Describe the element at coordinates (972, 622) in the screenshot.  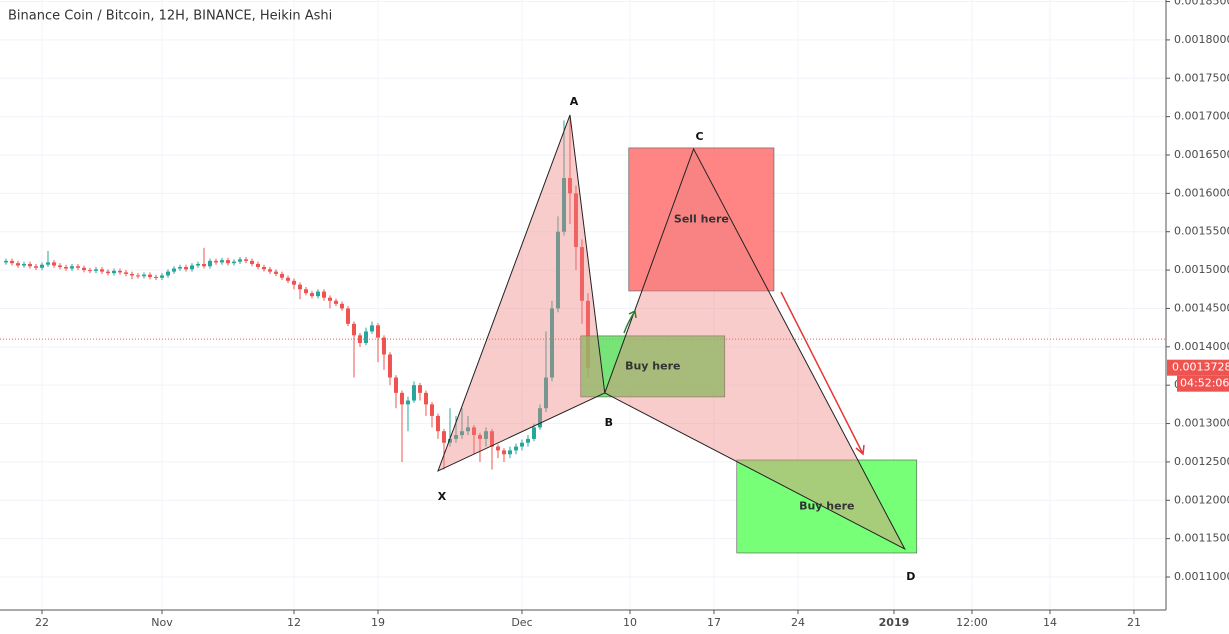
I see `x-tick-label: 12:00` at that location.